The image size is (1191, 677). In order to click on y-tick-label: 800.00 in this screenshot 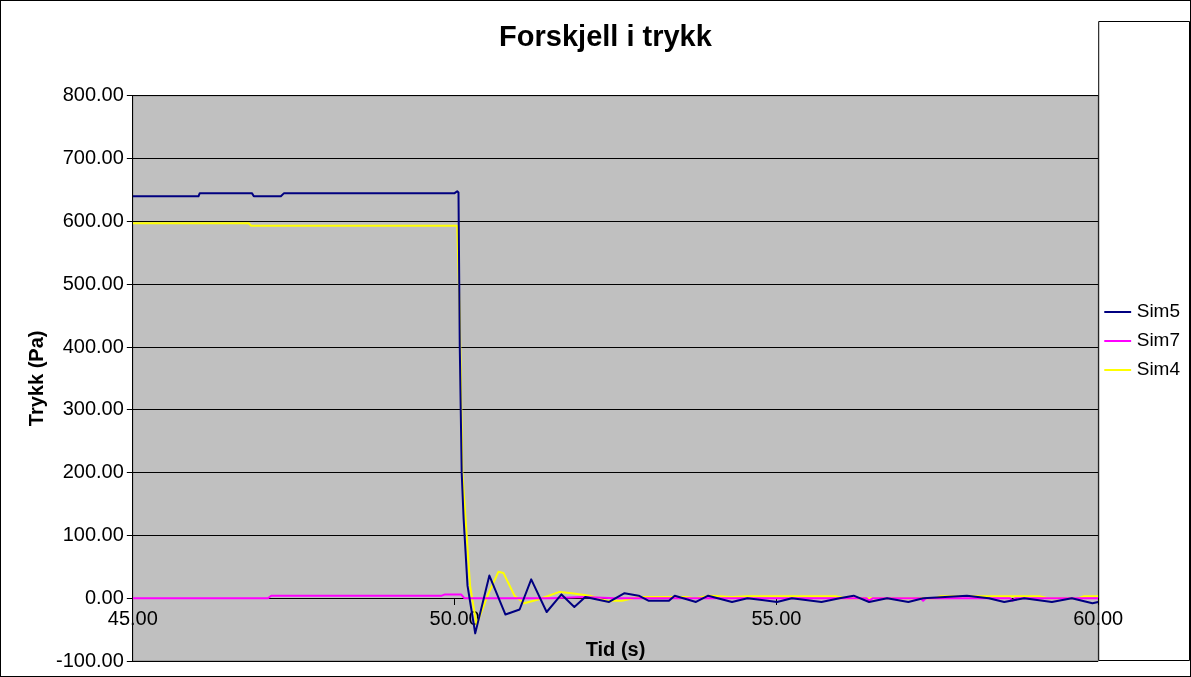, I will do `click(93, 94)`.